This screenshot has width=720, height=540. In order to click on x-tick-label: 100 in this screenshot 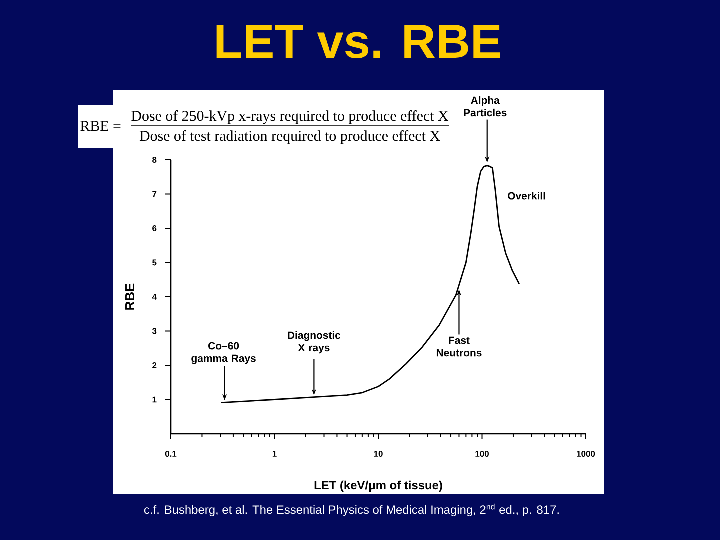, I will do `click(482, 454)`.